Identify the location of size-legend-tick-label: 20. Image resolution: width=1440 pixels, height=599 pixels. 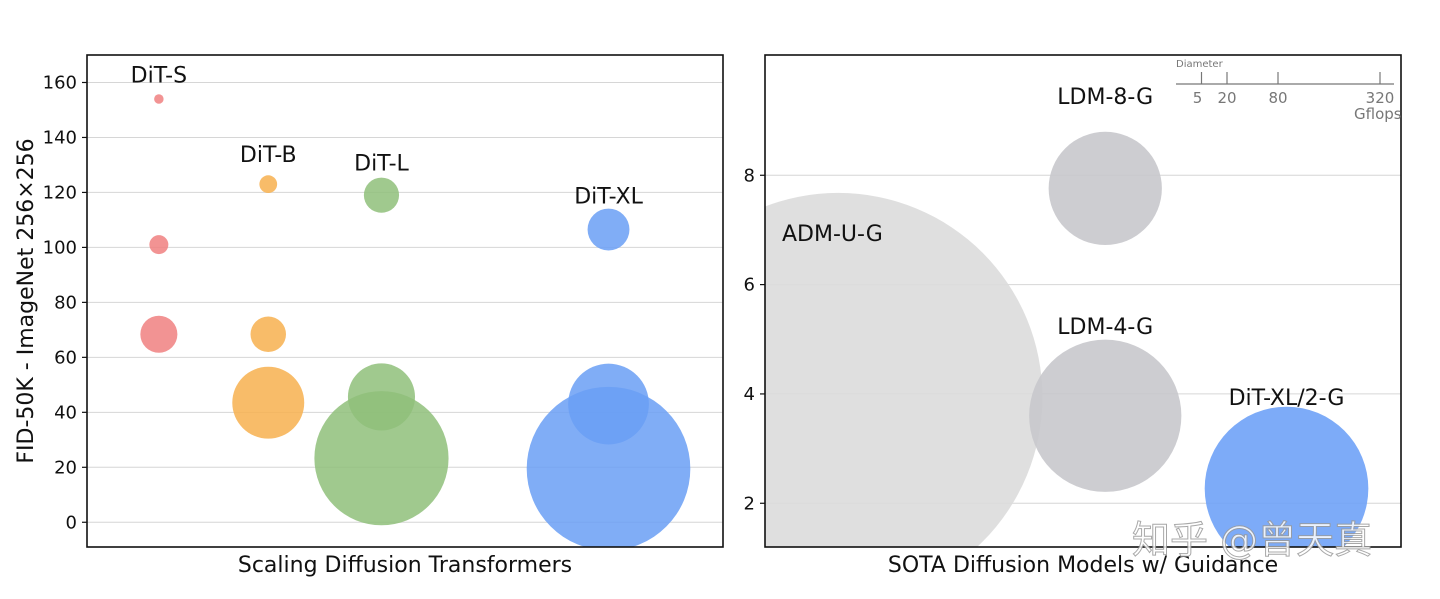
(1226, 98).